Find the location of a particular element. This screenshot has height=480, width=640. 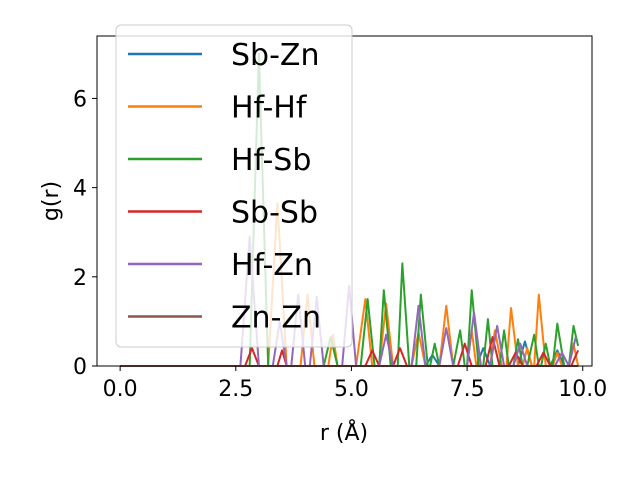

y-tick-label: 6 is located at coordinates (80, 99).